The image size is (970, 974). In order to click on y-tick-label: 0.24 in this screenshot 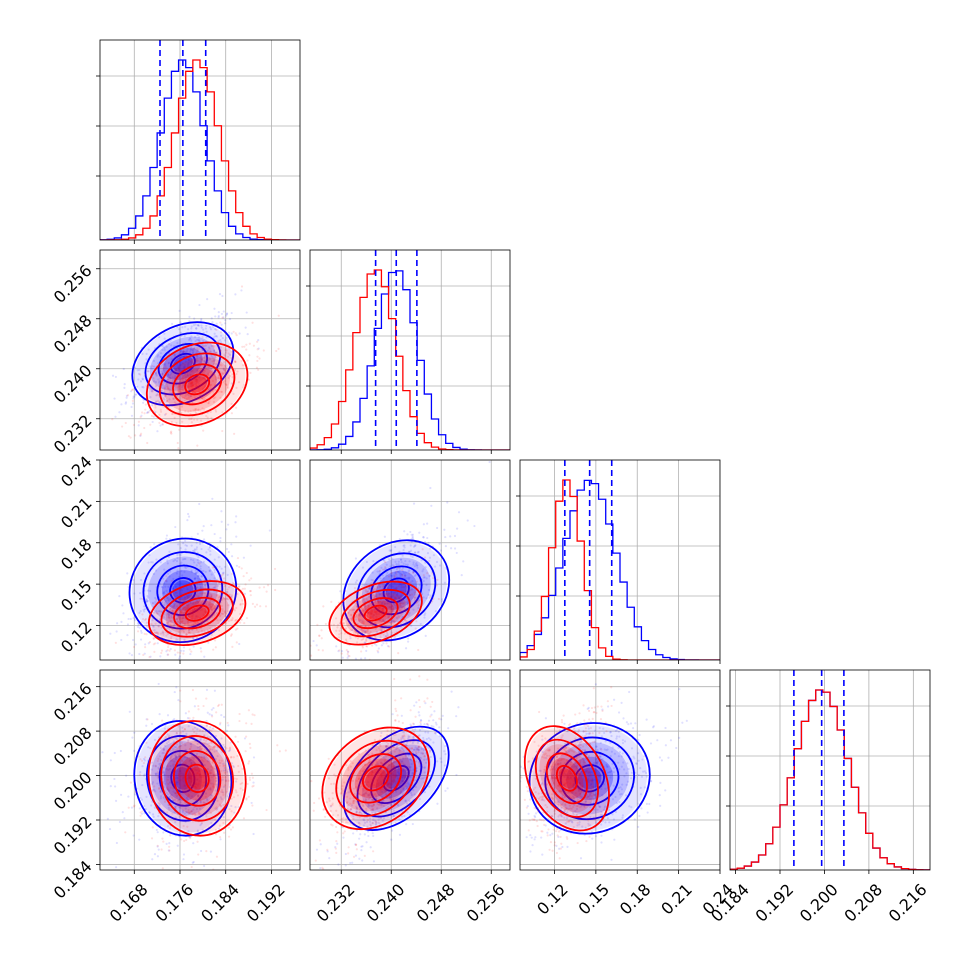, I will do `click(76, 471)`.